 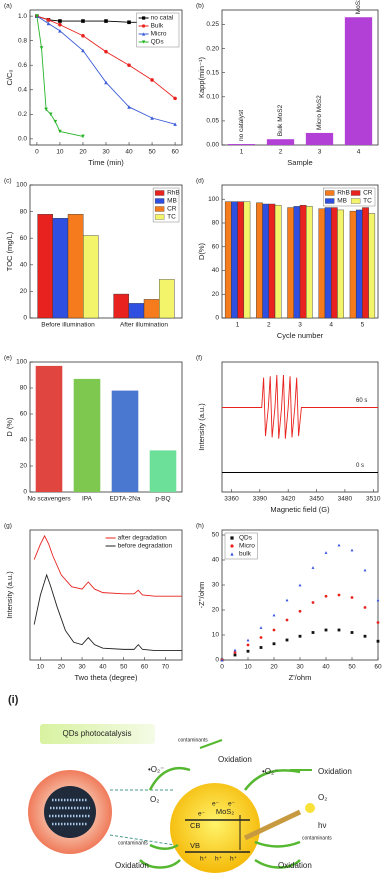 What do you see at coordinates (200, 526) in the screenshot?
I see `panel-label: (h)` at bounding box center [200, 526].